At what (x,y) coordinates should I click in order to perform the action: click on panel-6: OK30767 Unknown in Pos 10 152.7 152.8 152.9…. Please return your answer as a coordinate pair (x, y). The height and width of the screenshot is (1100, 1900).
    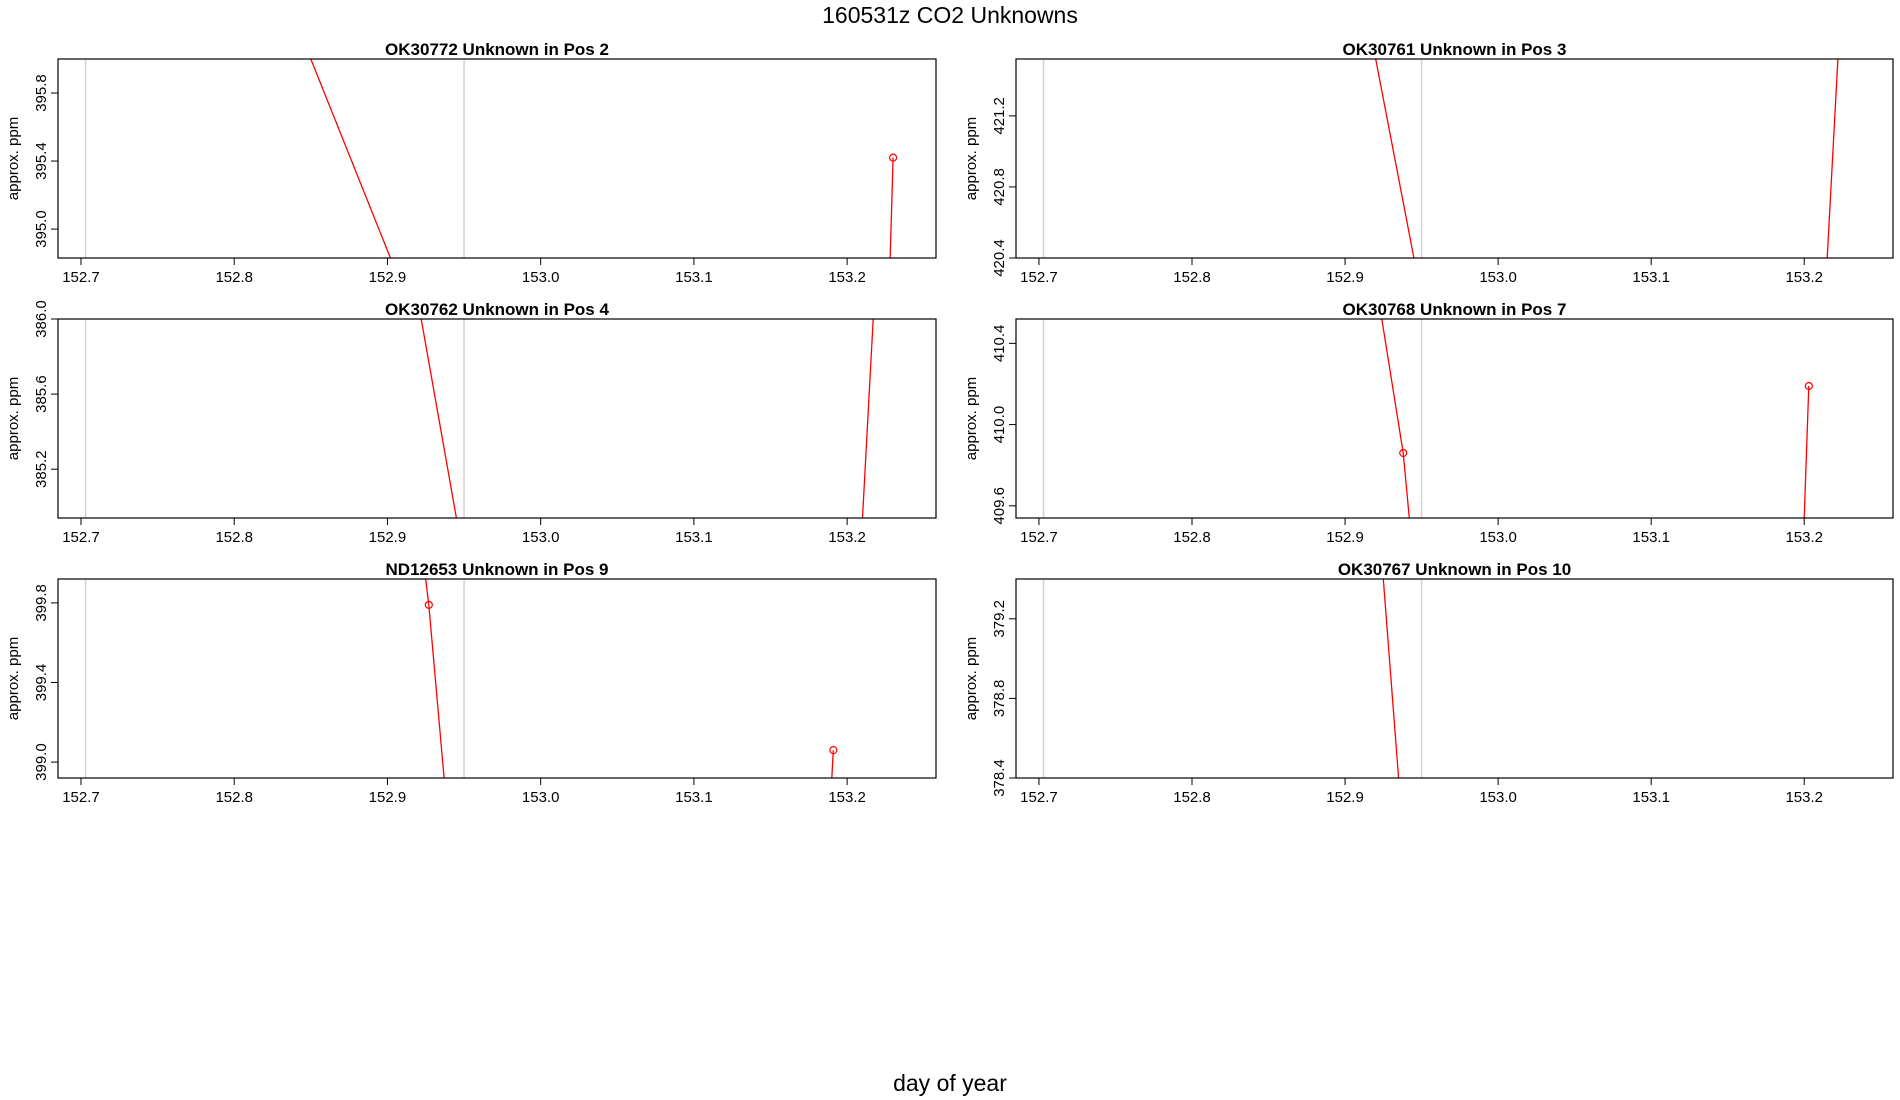
    Looking at the image, I should click on (1428, 683).